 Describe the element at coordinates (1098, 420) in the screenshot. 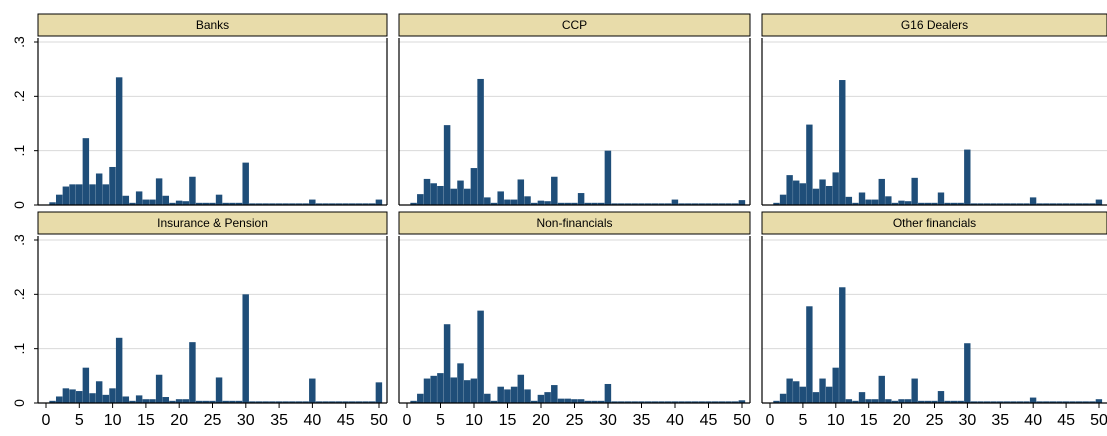

I see `x-tick-label: 50` at that location.